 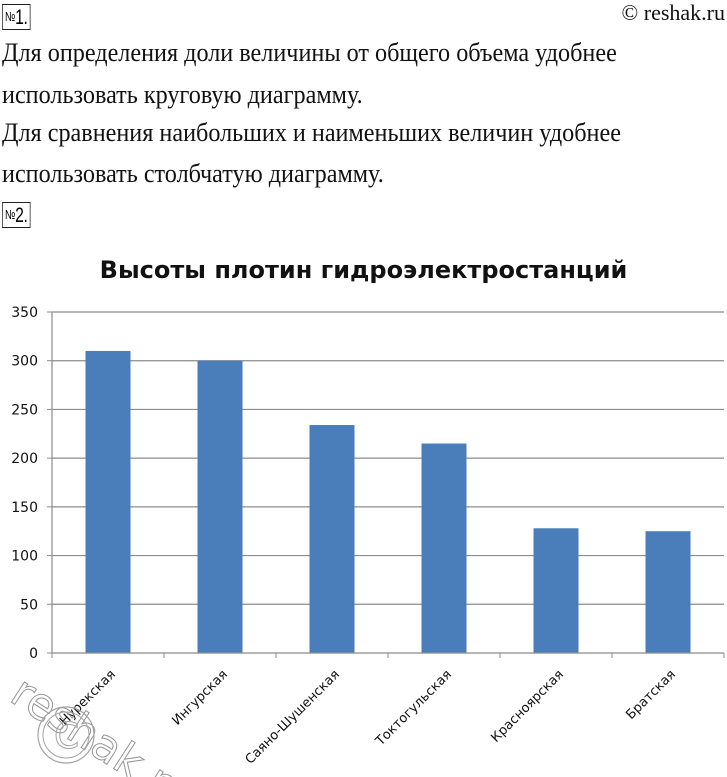 I want to click on y-tick-label: 50, so click(x=29, y=605).